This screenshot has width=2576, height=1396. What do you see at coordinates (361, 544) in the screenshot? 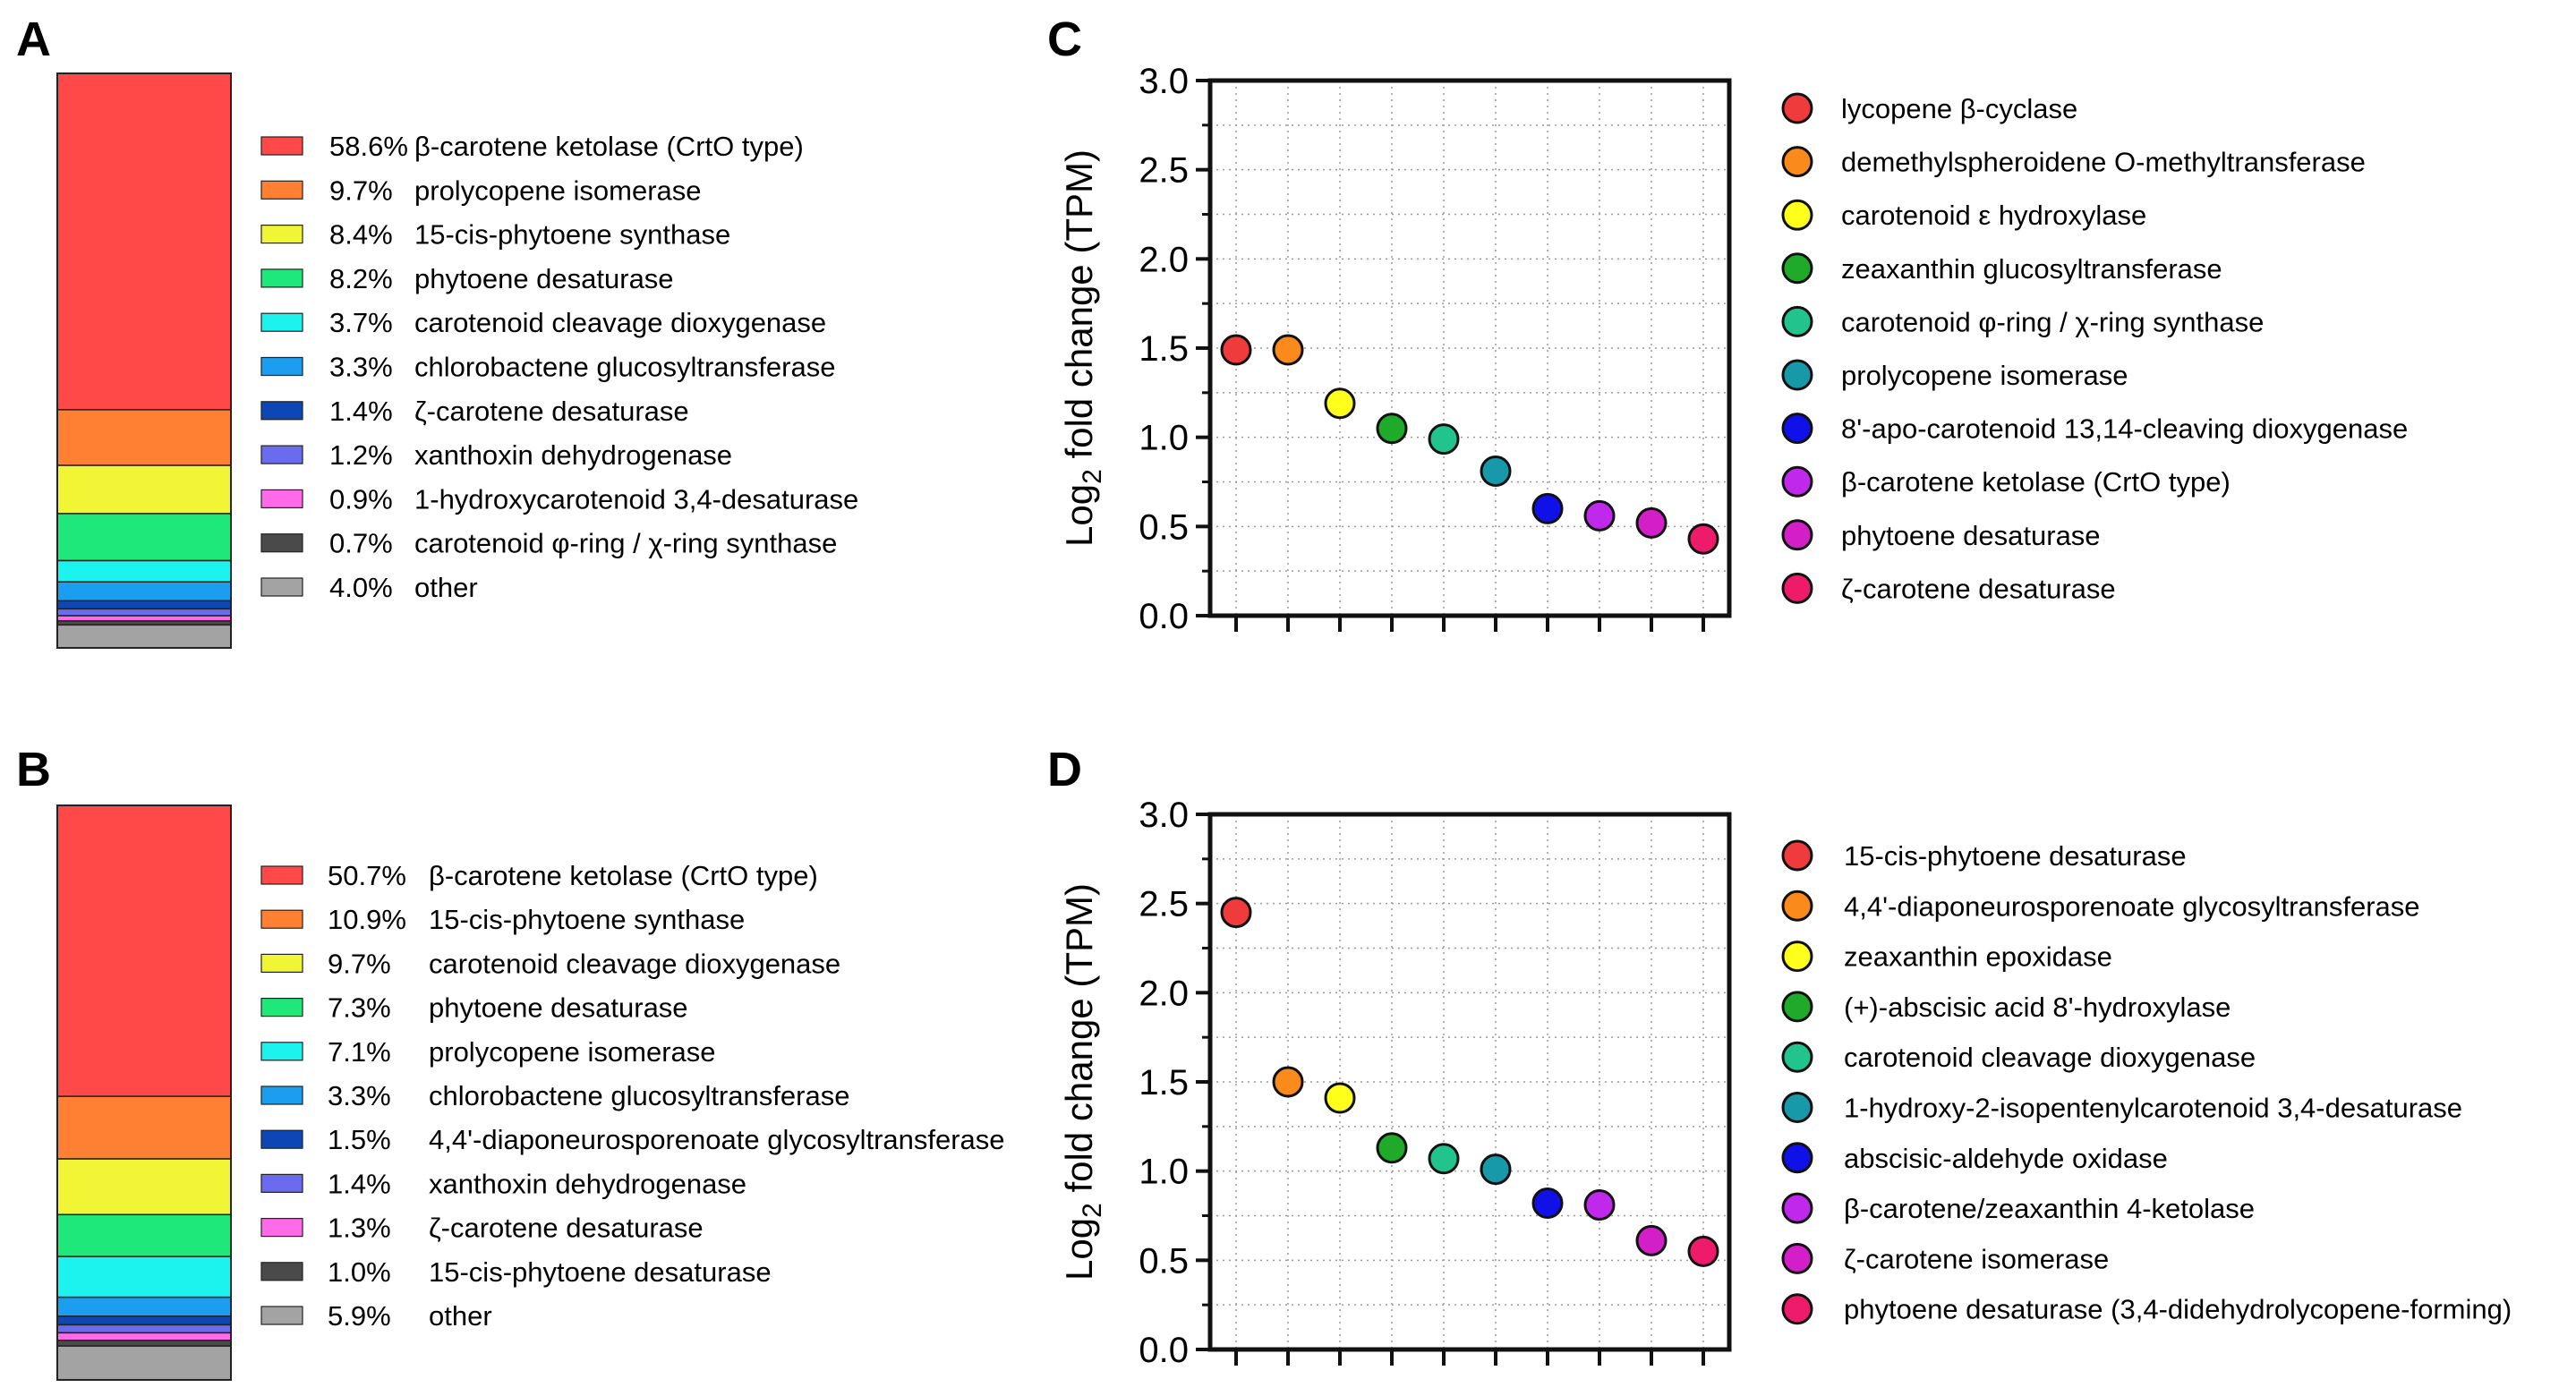
I see `legend-percent: 0.7%` at bounding box center [361, 544].